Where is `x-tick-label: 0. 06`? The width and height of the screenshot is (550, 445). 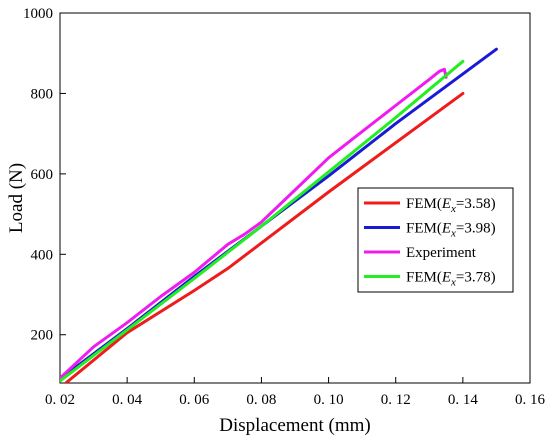
x-tick-label: 0. 06 is located at coordinates (194, 400).